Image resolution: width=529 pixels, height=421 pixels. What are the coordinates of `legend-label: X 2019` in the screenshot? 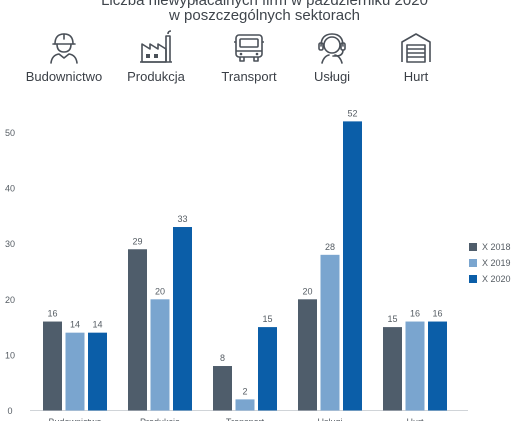 It's located at (496, 263).